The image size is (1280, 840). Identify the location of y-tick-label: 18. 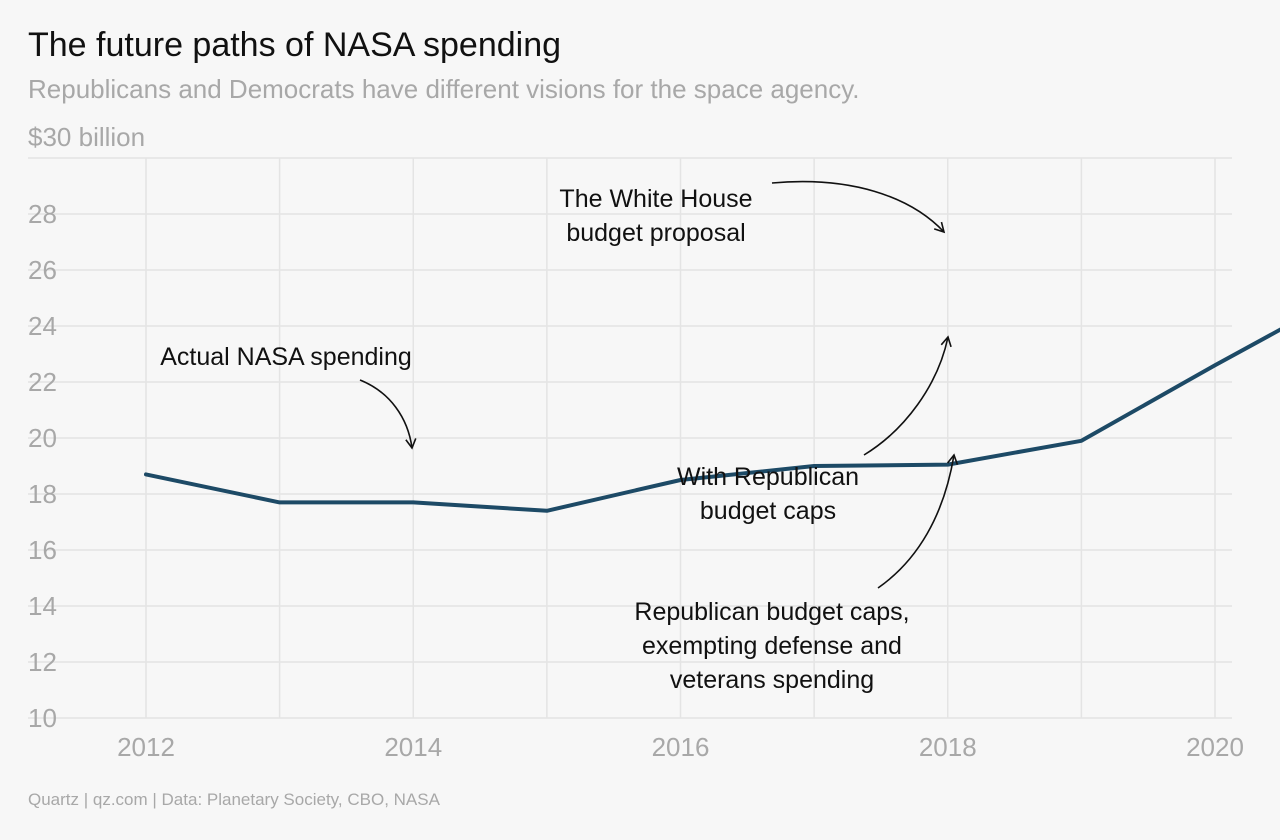
(42, 494).